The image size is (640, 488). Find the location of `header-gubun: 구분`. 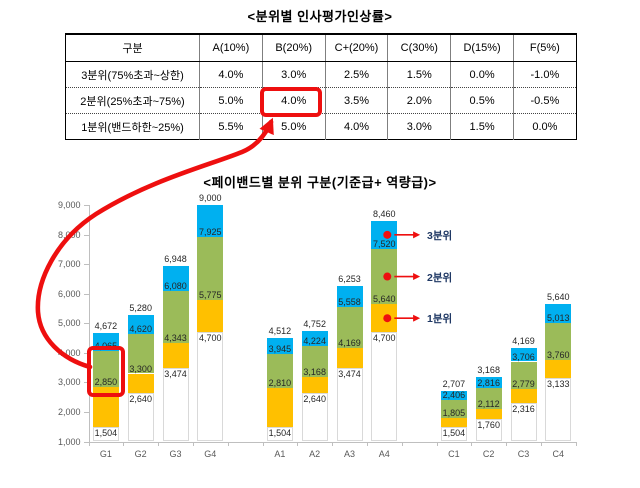

header-gubun: 구분 is located at coordinates (132, 48).